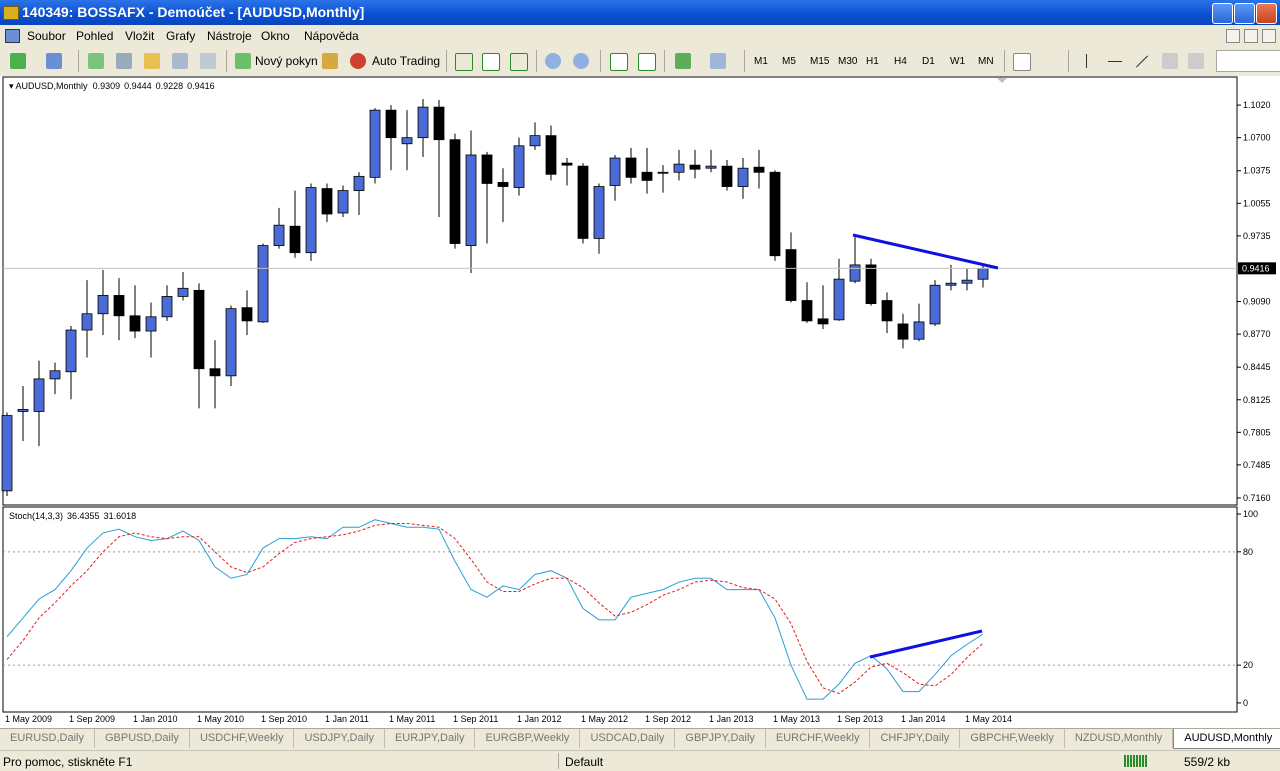  Describe the element at coordinates (142, 738) in the screenshot. I see `chart-tab: GBPUSD,Daily` at that location.